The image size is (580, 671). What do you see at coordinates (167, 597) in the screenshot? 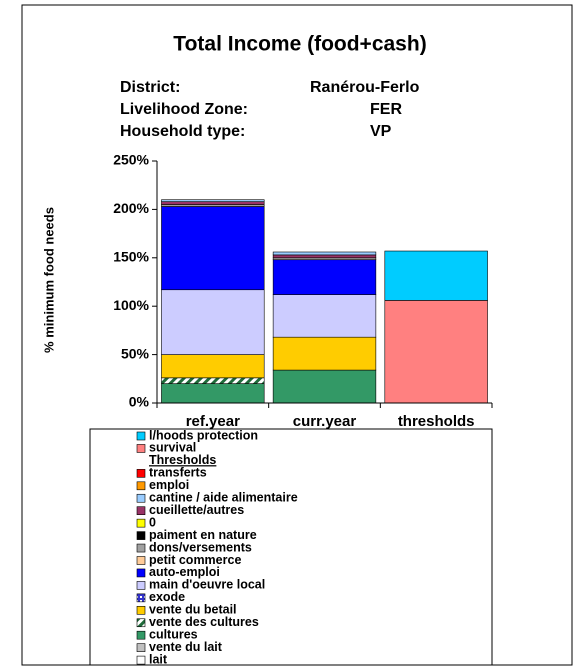
I see `legend-label: exode` at bounding box center [167, 597].